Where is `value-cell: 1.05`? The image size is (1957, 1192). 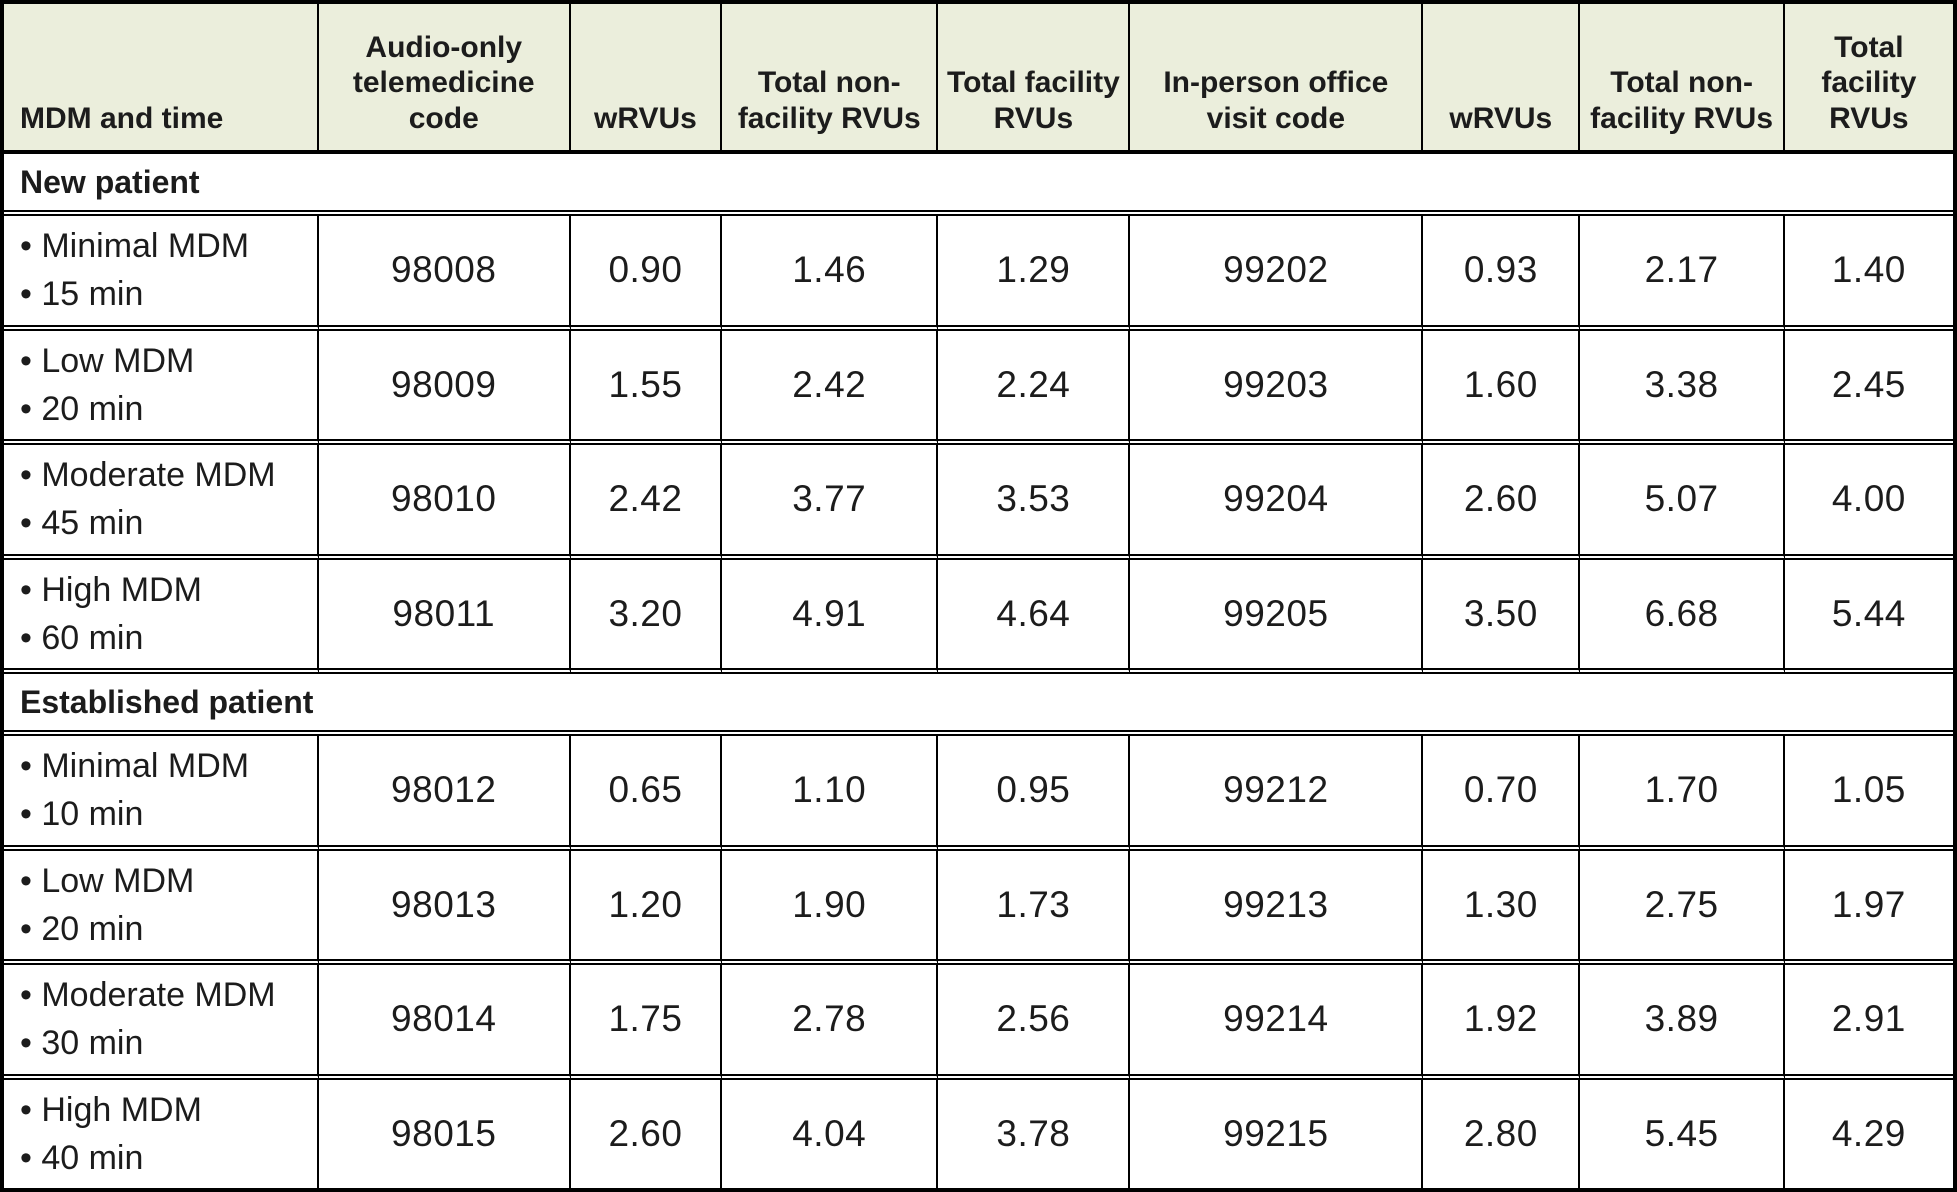
value-cell: 1.05 is located at coordinates (1868, 793).